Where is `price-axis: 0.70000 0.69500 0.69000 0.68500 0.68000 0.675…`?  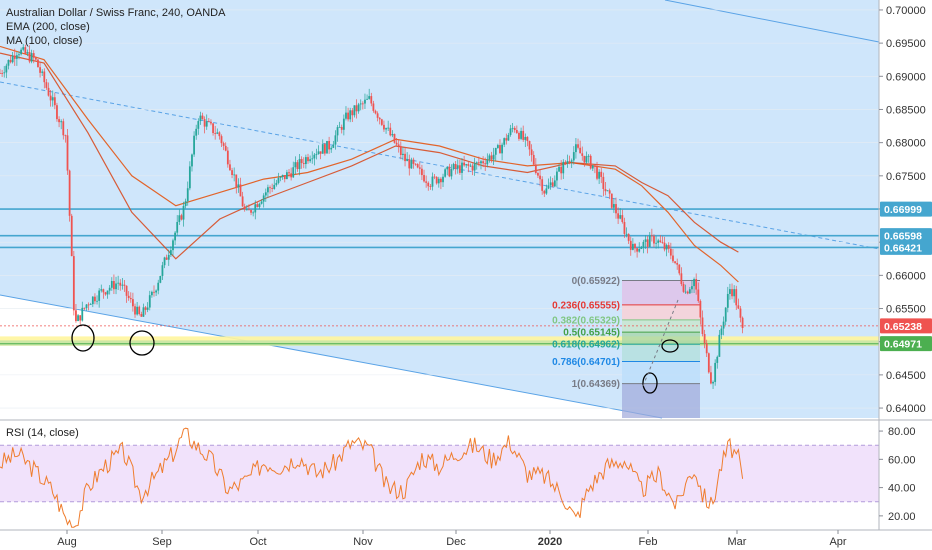 price-axis: 0.70000 0.69500 0.69000 0.68500 0.68000 0.675… is located at coordinates (905, 265).